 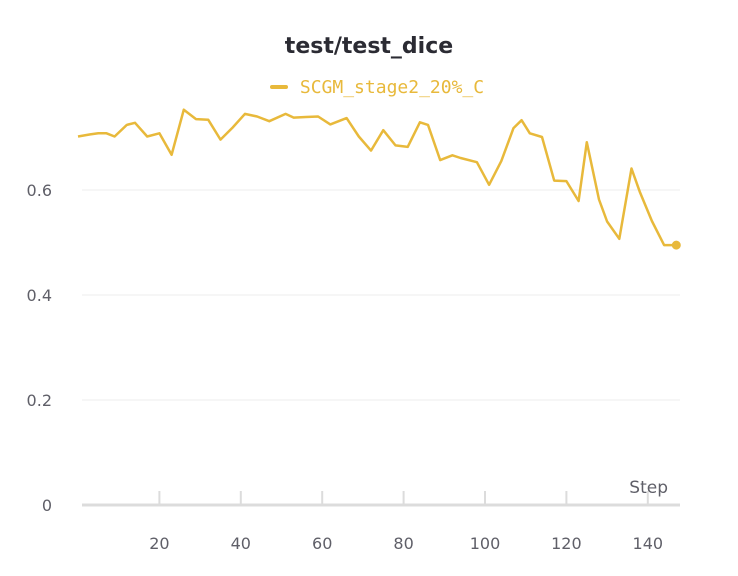 I want to click on legend-series-label: SCGM_stage2_20%_C, so click(x=392, y=87).